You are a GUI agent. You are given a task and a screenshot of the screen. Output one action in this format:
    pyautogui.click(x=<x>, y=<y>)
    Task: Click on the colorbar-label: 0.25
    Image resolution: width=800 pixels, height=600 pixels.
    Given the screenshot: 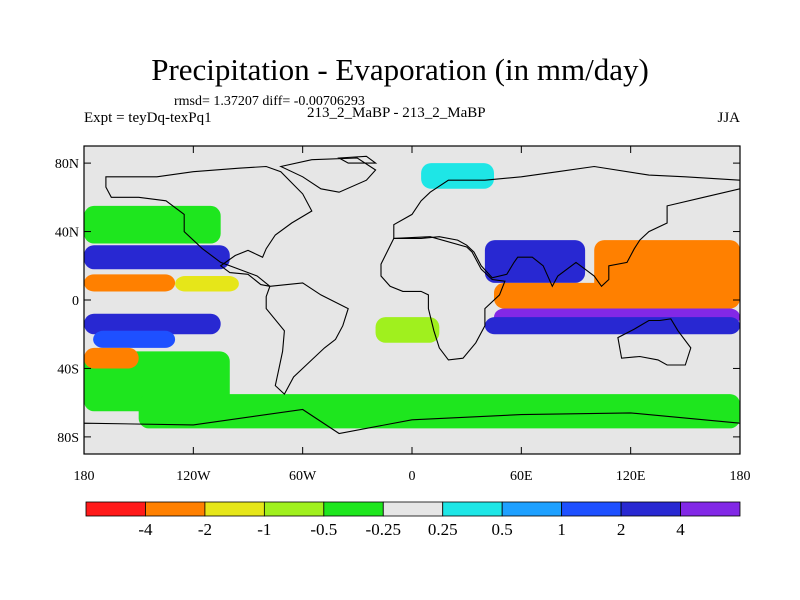 What is the action you would take?
    pyautogui.click(x=443, y=529)
    